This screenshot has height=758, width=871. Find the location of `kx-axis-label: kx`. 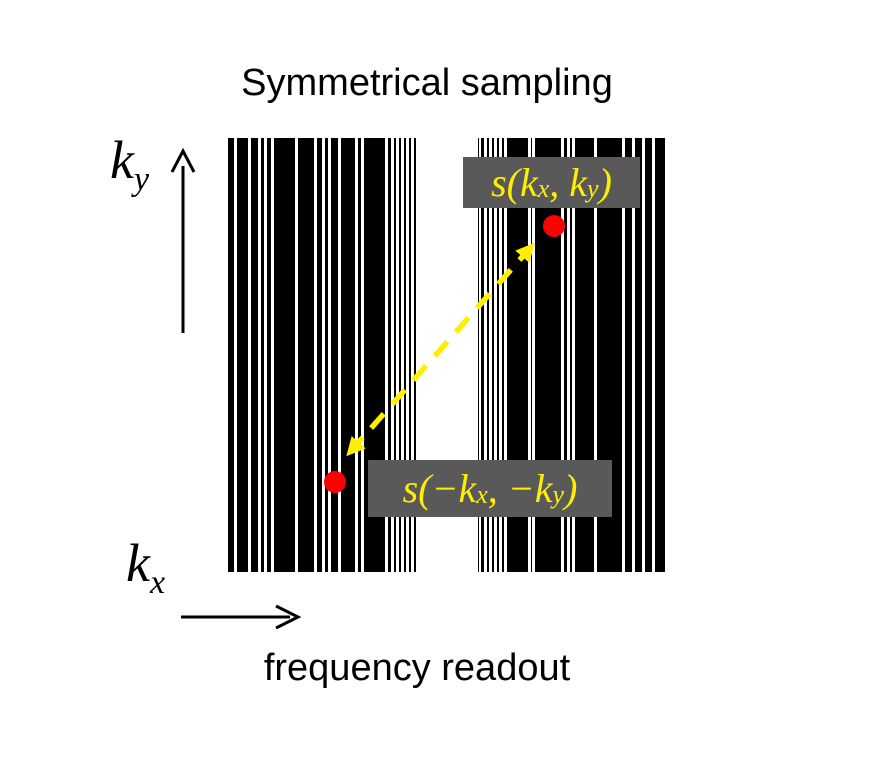

kx-axis-label: kx is located at coordinates (145, 566).